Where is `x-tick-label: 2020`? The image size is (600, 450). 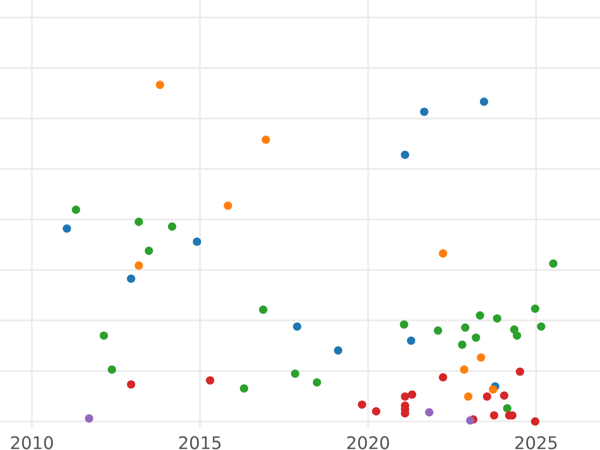
x-tick-label: 2020 is located at coordinates (368, 443).